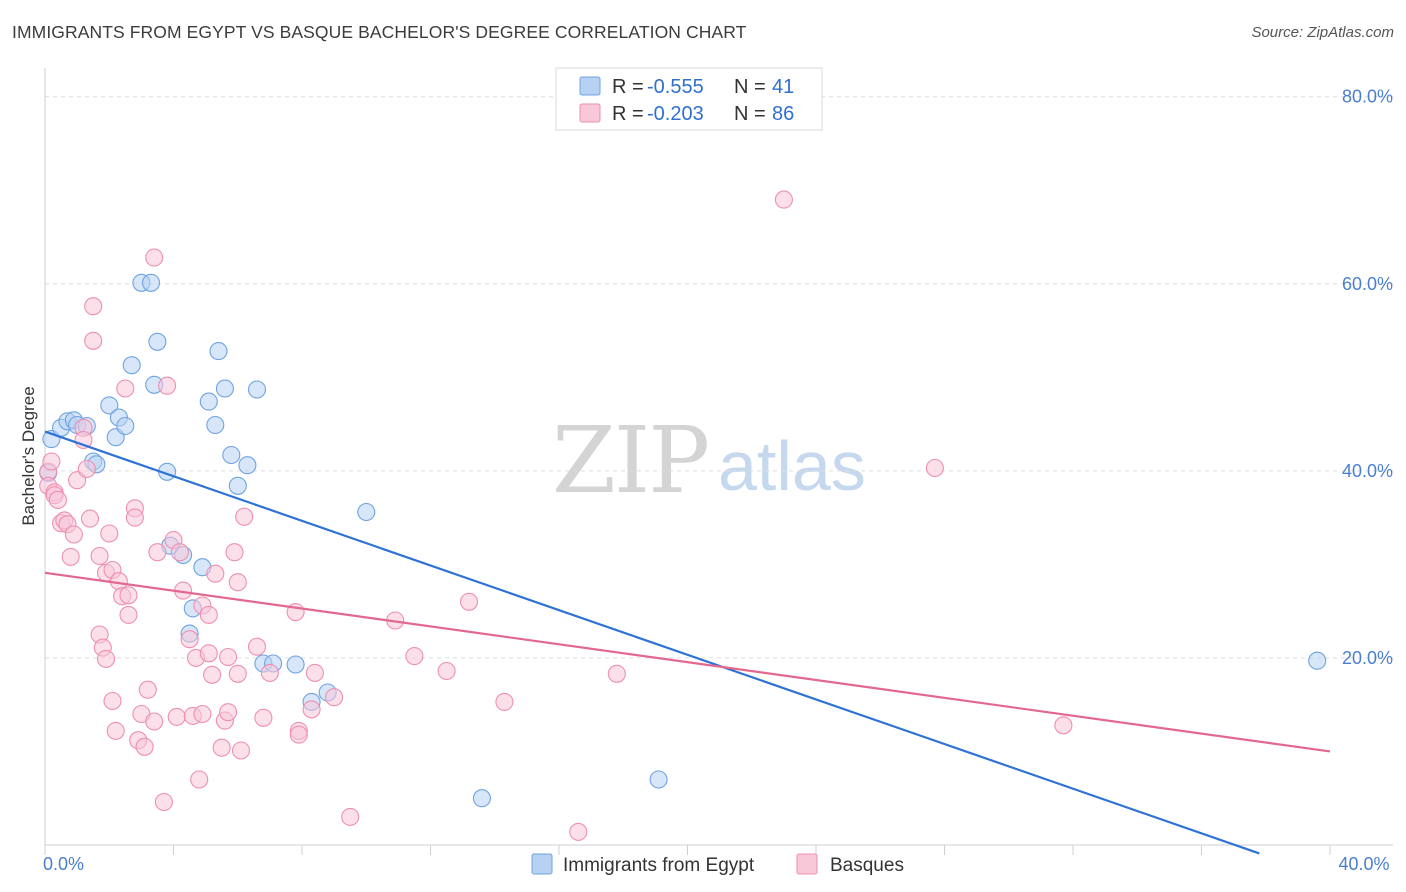 The image size is (1406, 892). What do you see at coordinates (1322, 32) in the screenshot?
I see `source-label: Source: ZipAtlas.com` at bounding box center [1322, 32].